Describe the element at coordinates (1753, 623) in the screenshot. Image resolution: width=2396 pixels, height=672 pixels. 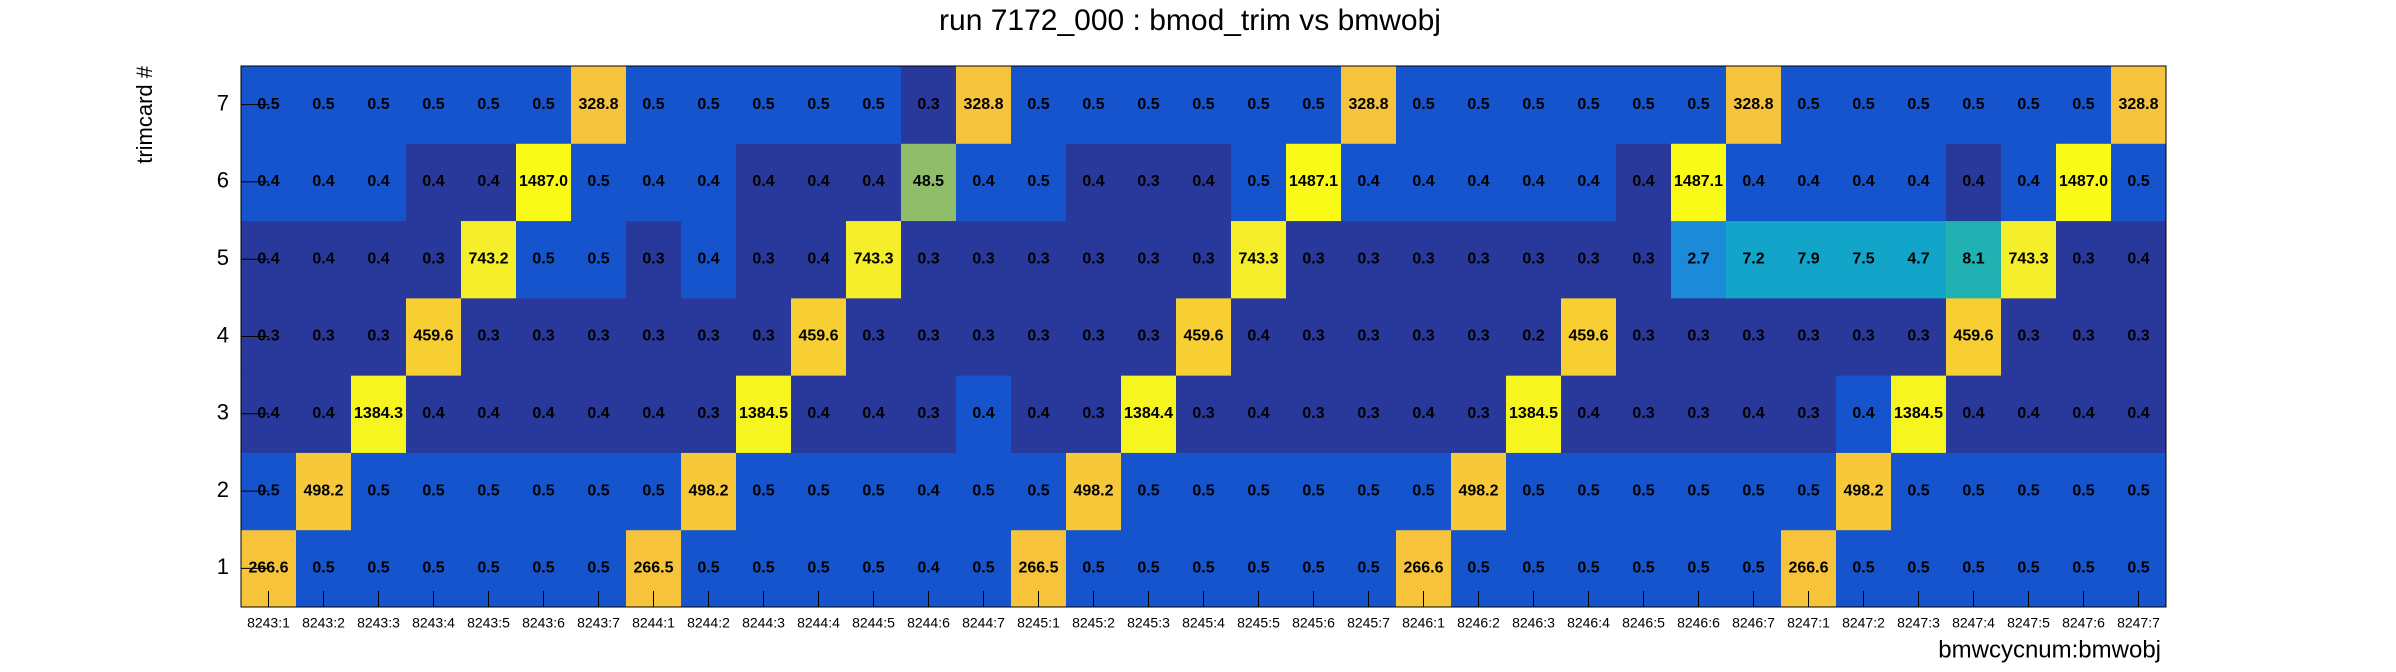
I see `x-tick-label: 8246:7` at that location.